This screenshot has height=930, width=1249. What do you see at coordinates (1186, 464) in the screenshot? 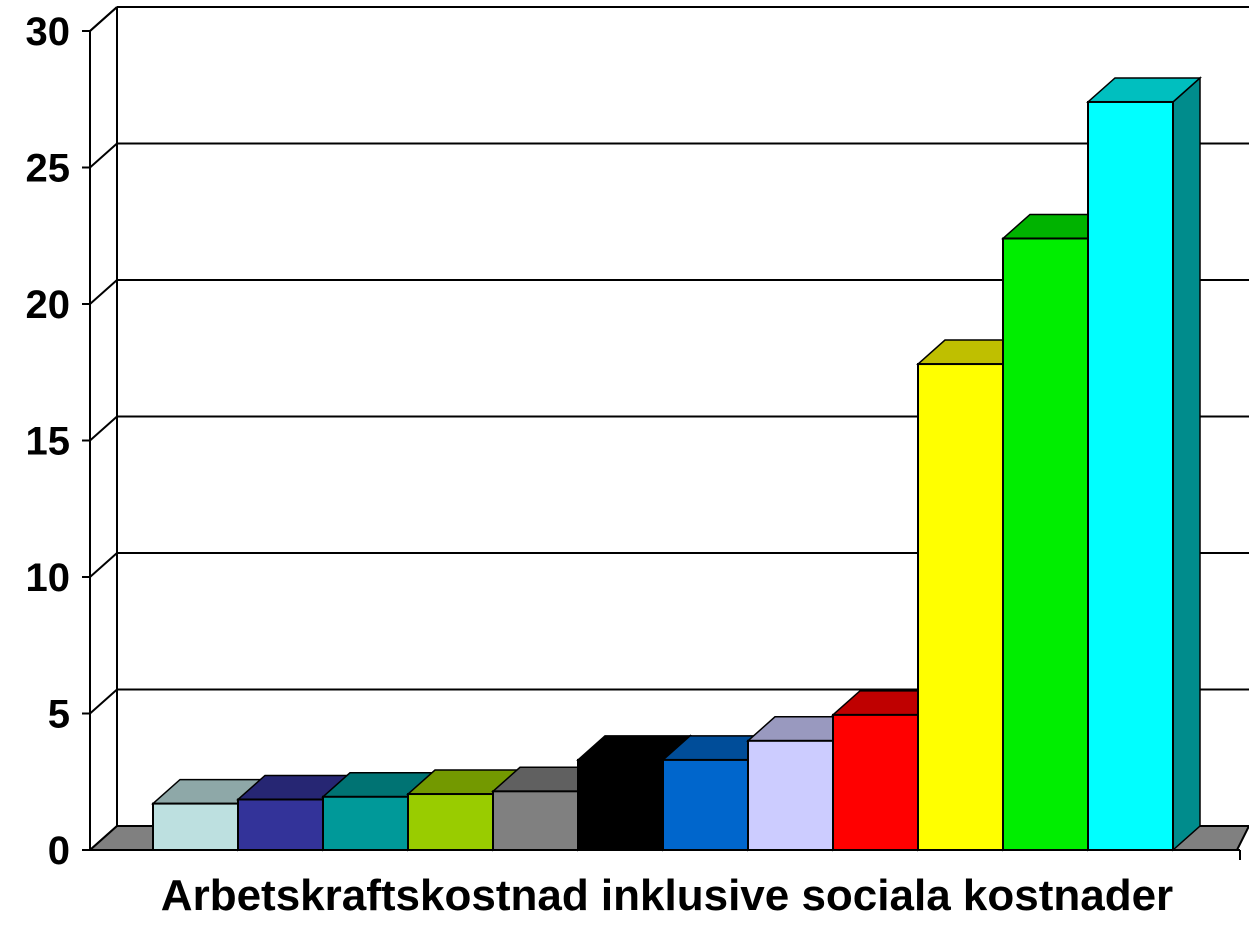
I see `bar-side` at bounding box center [1186, 464].